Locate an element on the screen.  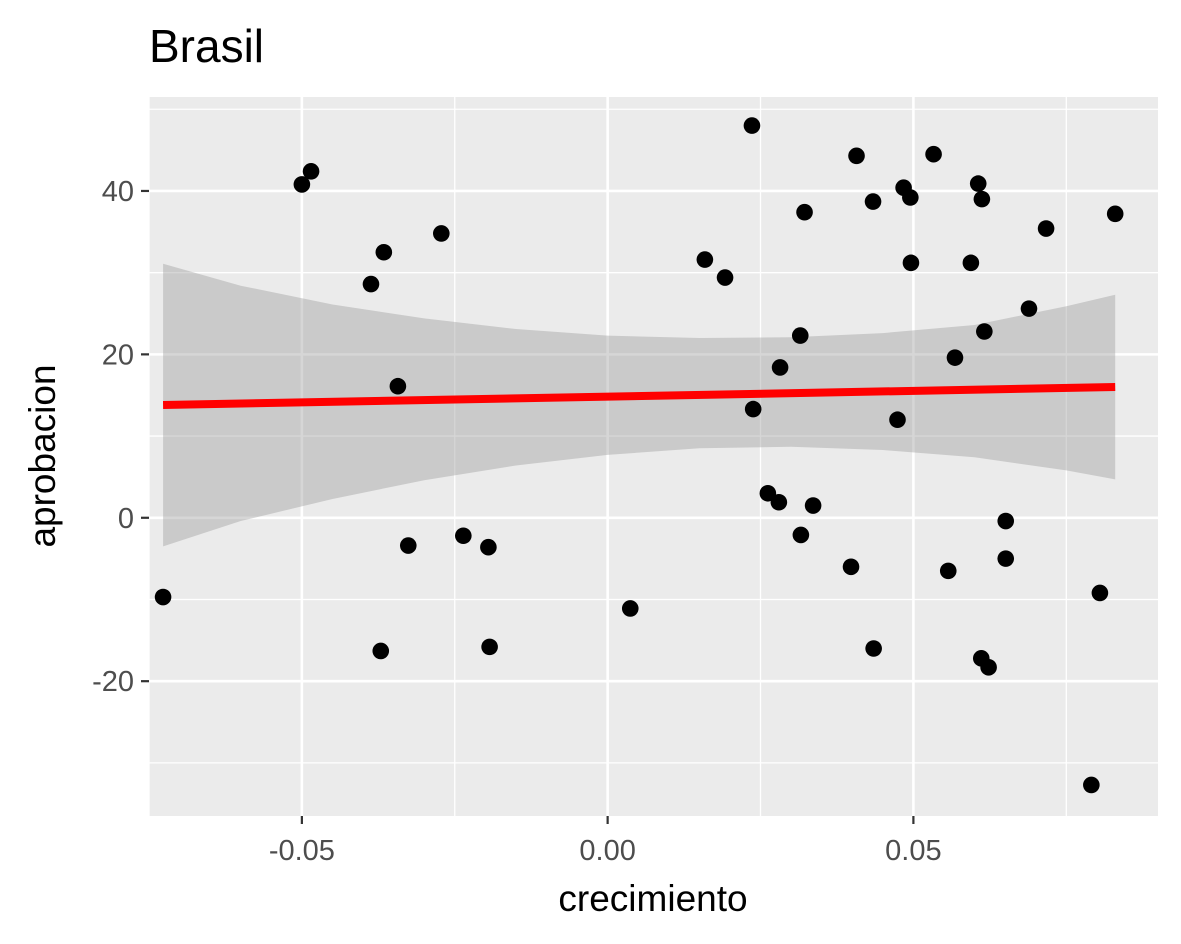
chart-title: Brasil is located at coordinates (206, 46).